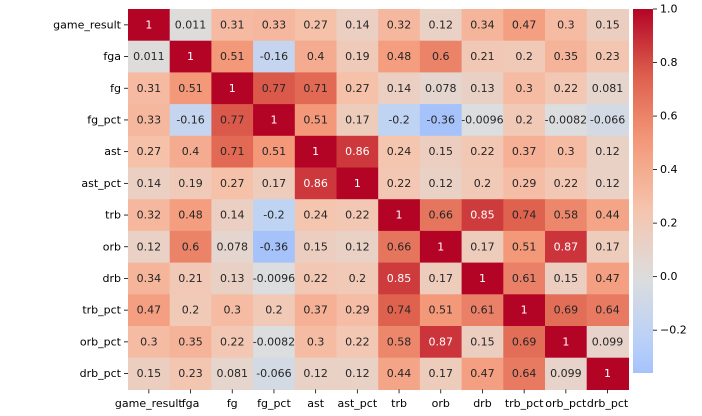 Image resolution: width=702 pixels, height=416 pixels. Describe the element at coordinates (274, 24) in the screenshot. I see `cell-value-label: 0.33` at that location.